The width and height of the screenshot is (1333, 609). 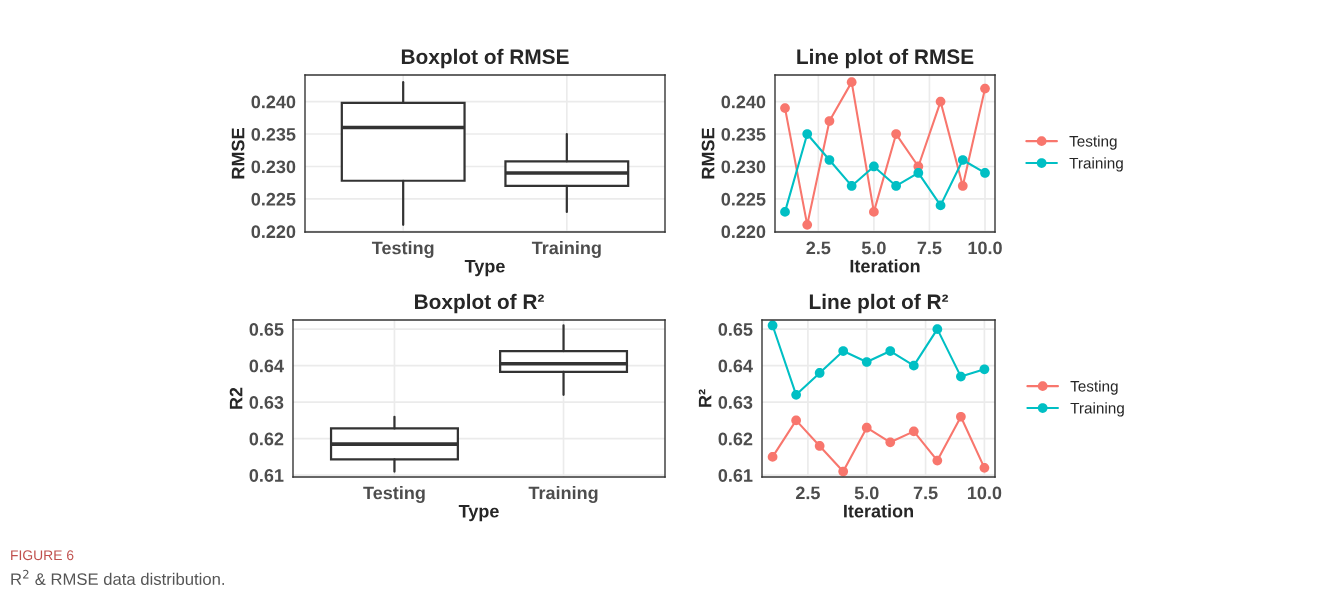 I want to click on chart-title: Boxplot of R², so click(x=479, y=303).